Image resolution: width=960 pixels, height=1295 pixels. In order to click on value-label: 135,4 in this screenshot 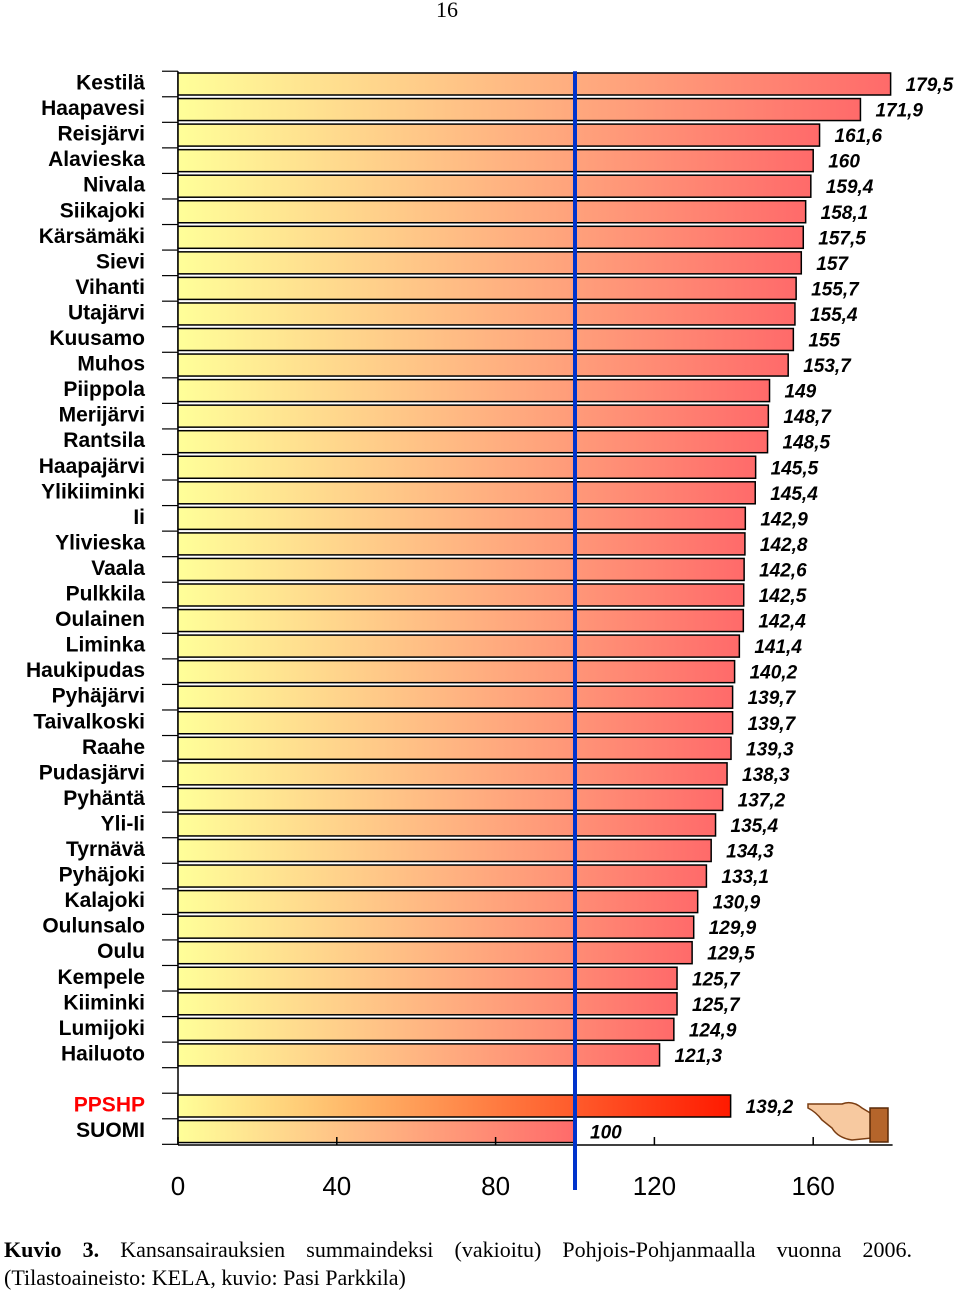, I will do `click(755, 826)`.